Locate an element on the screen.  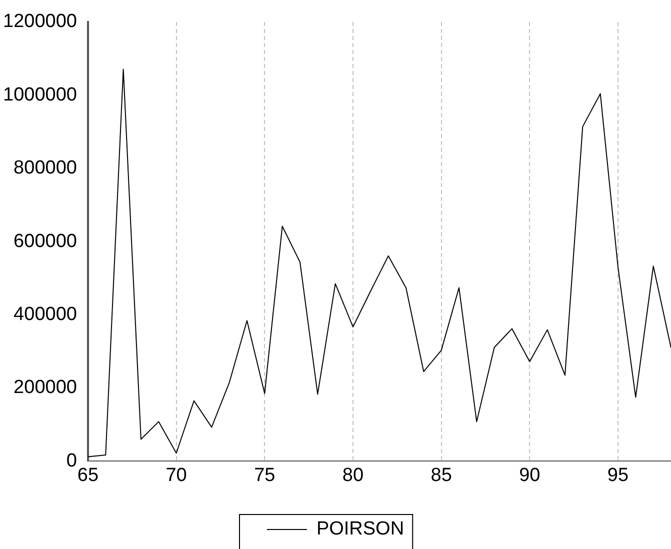
y-tick-label: 400000 is located at coordinates (45, 315).